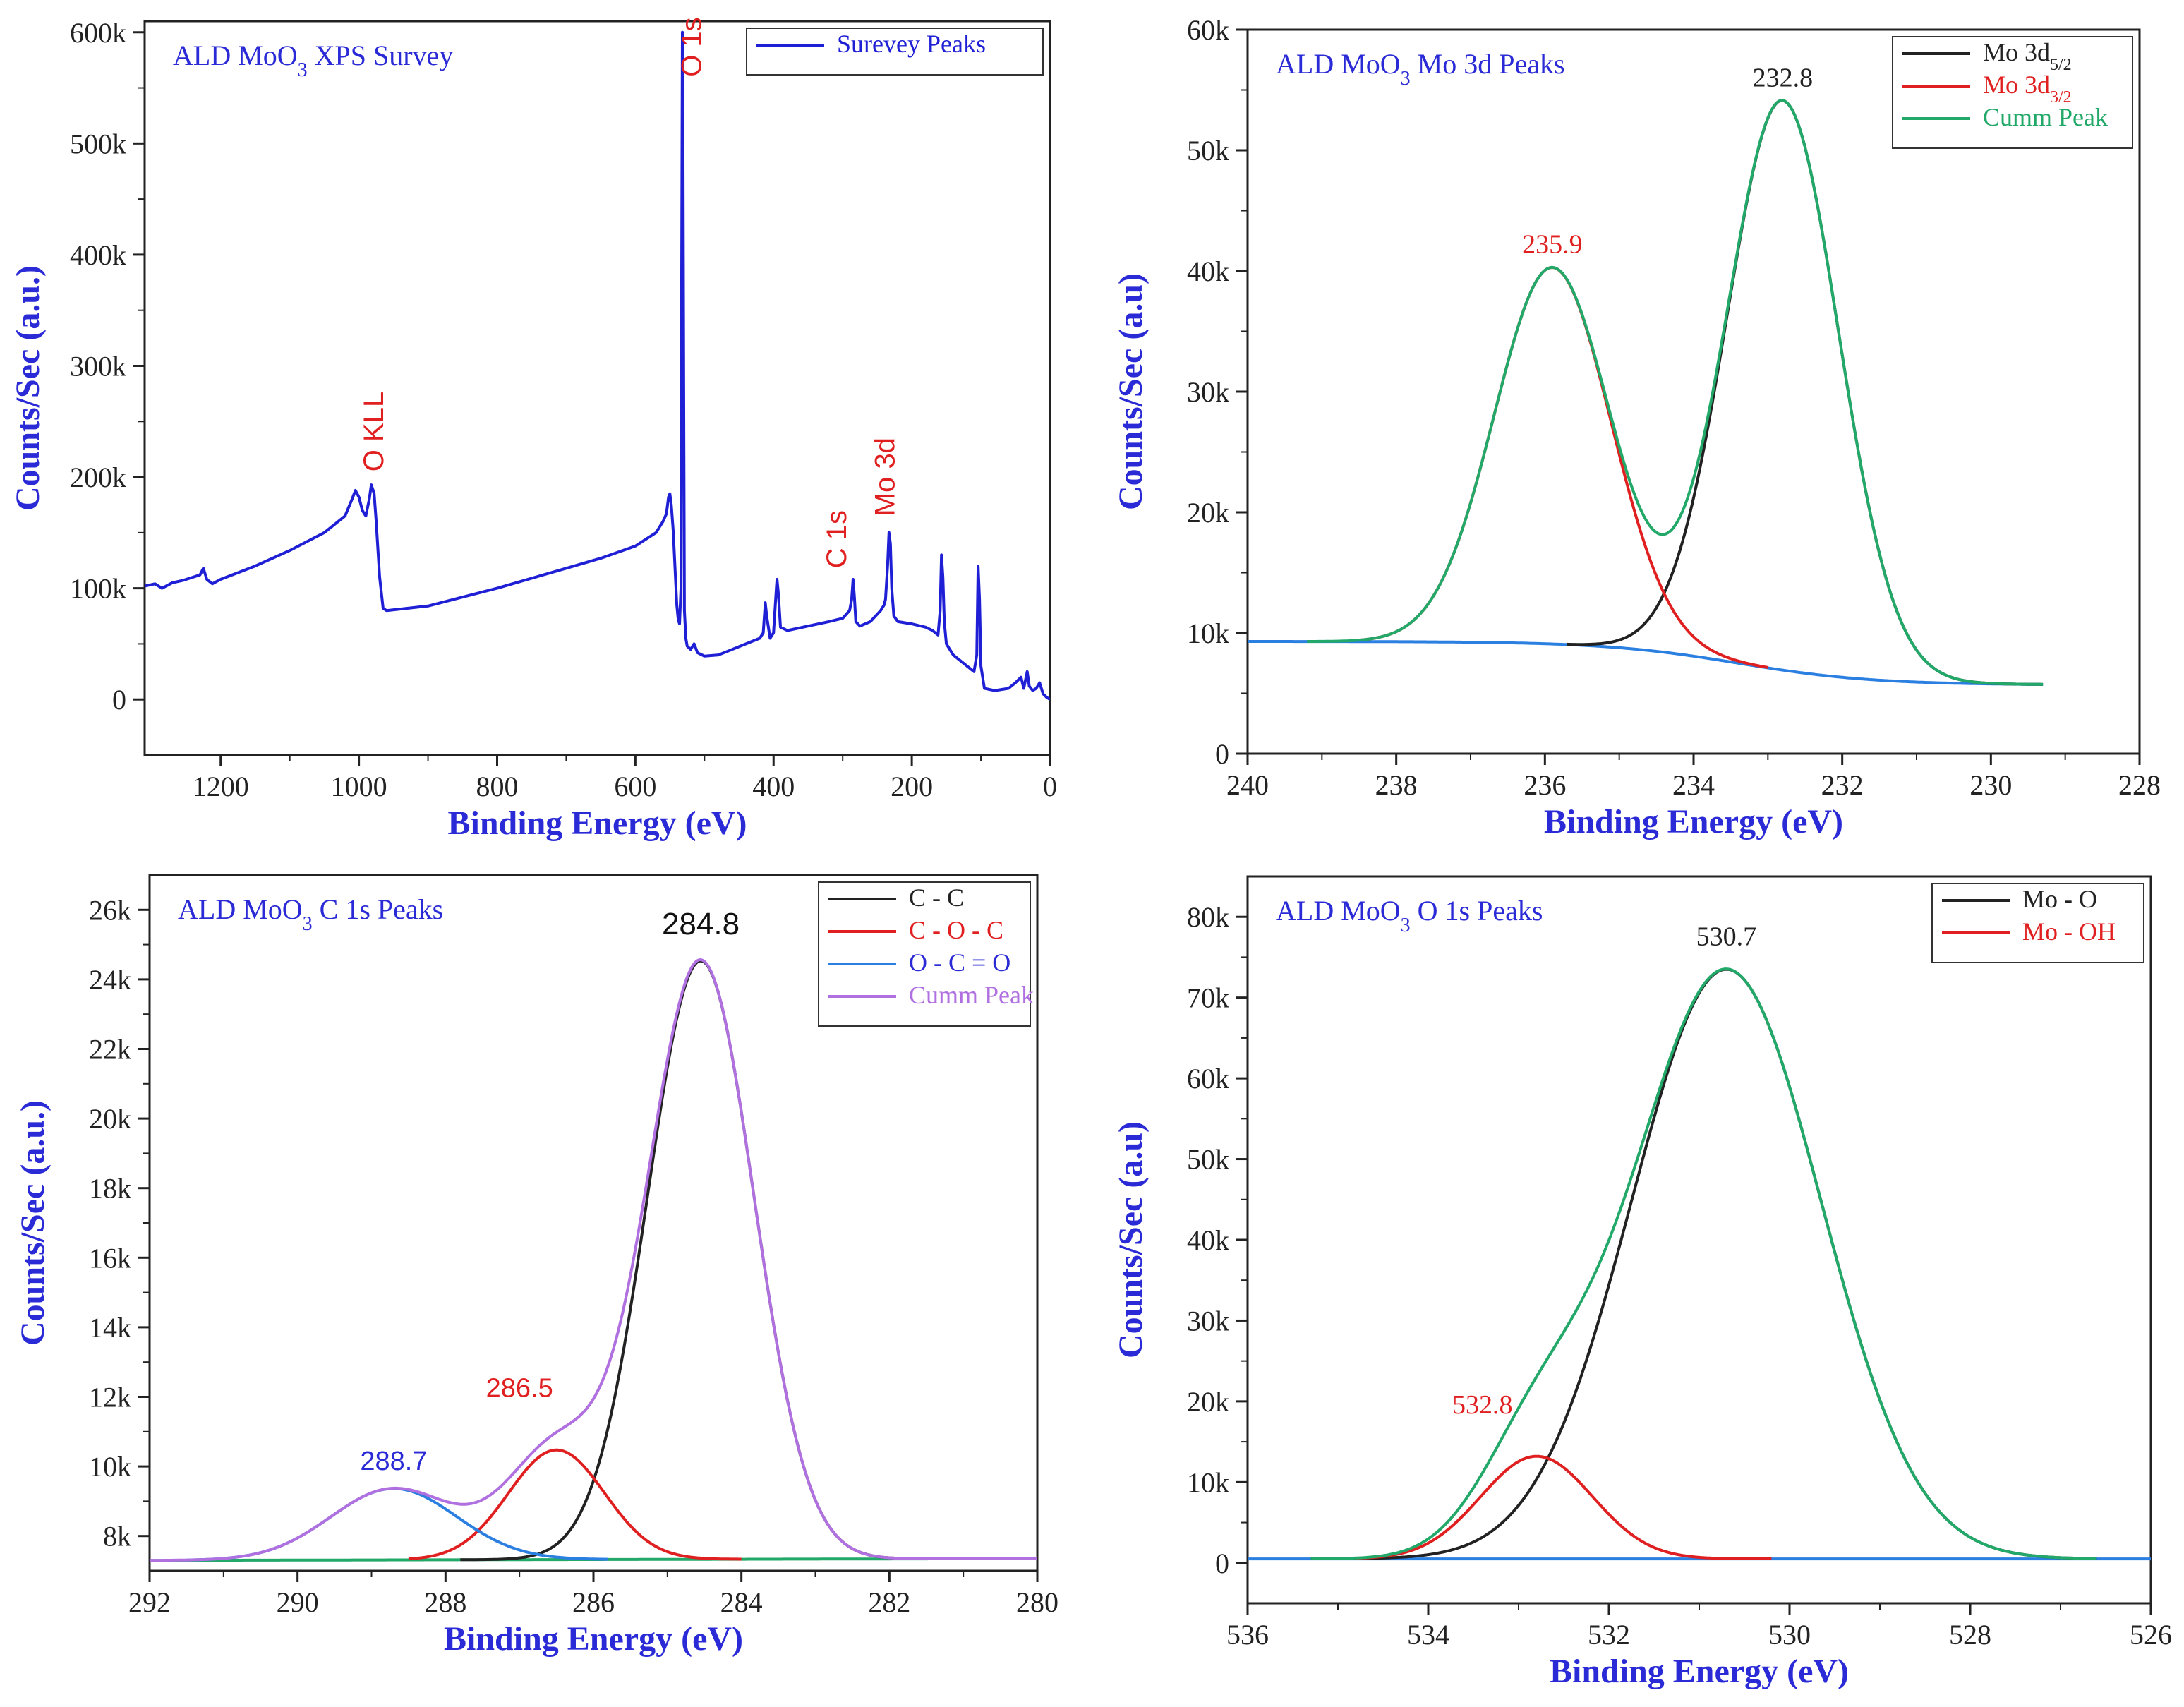  What do you see at coordinates (1646, 663) in the screenshot?
I see `series-line-background` at bounding box center [1646, 663].